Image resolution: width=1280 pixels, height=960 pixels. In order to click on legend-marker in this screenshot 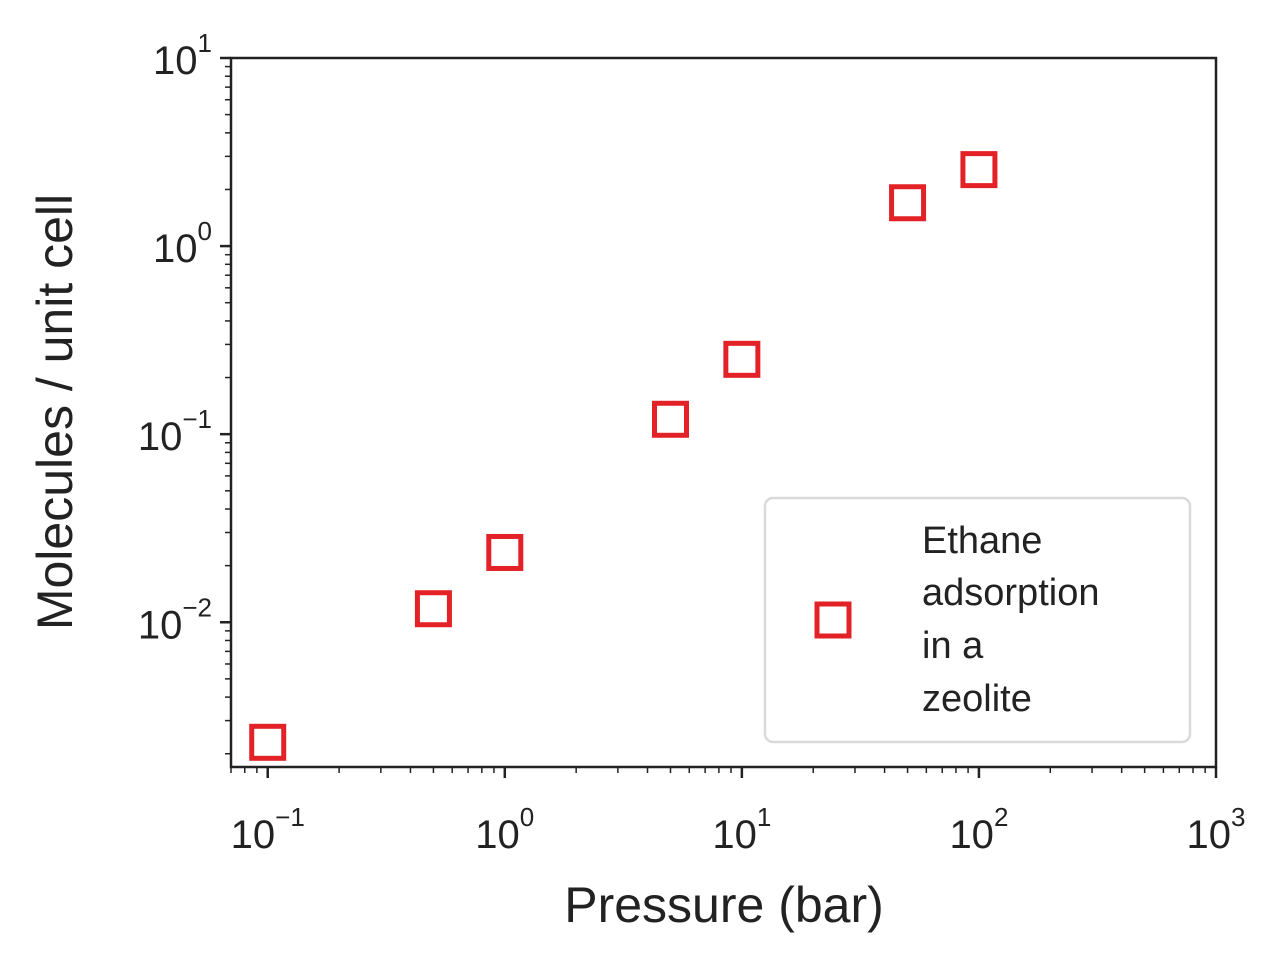, I will do `click(833, 620)`.